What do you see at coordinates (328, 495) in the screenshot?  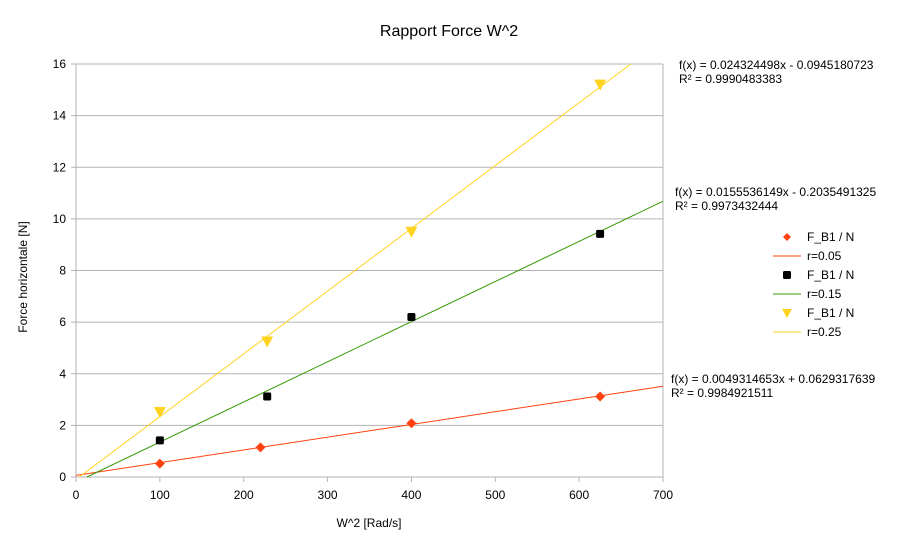 I see `x-tick-label: 300` at bounding box center [328, 495].